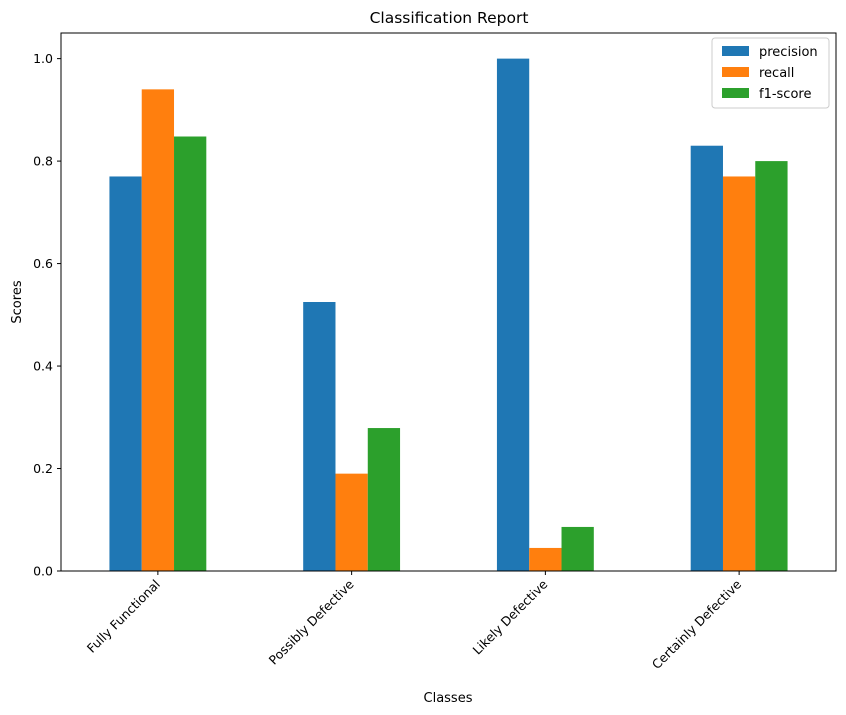  I want to click on y-tick-label: 0.6, so click(43, 263).